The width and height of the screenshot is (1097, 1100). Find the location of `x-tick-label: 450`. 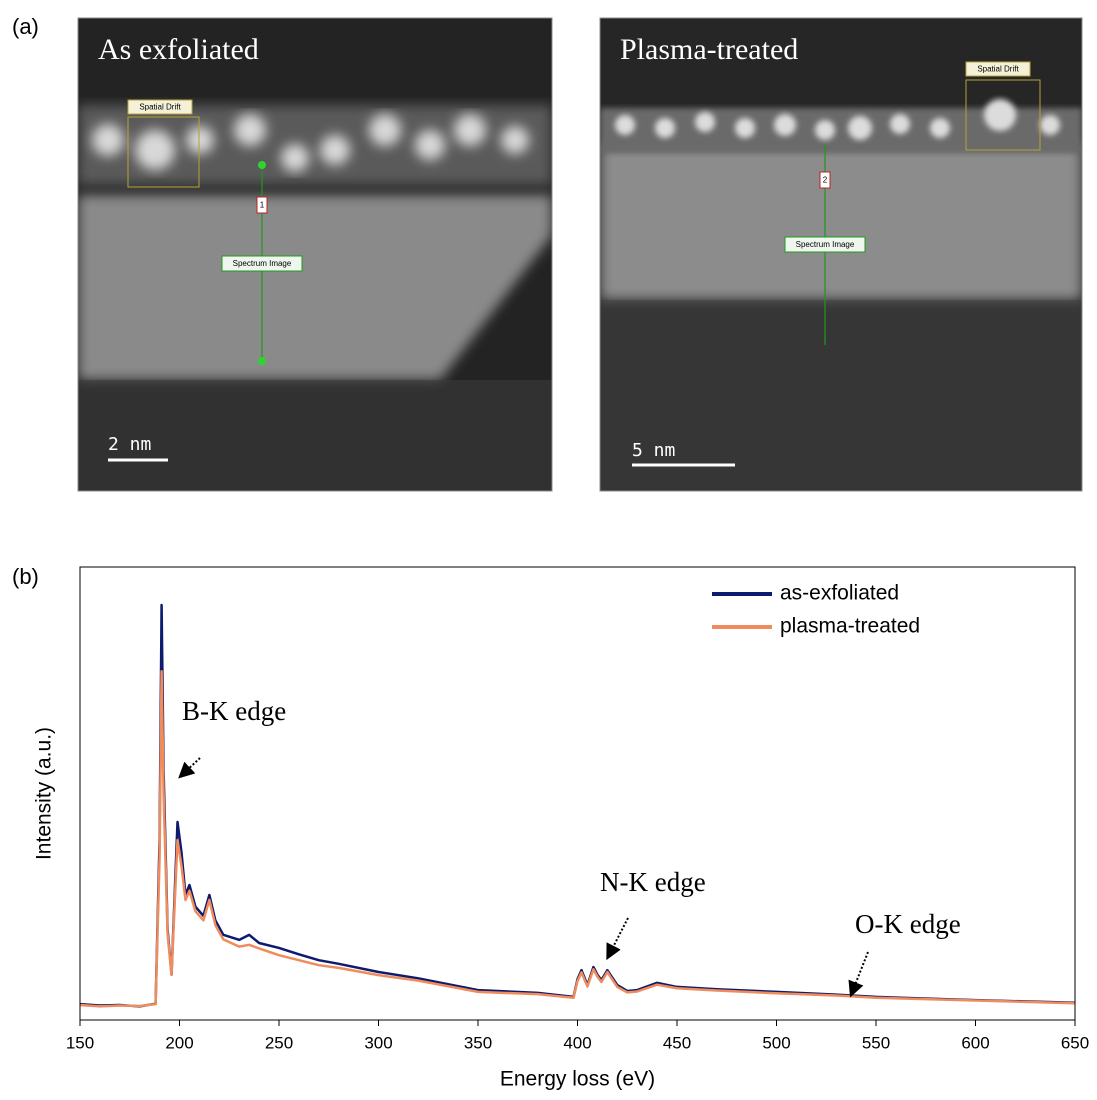

x-tick-label: 450 is located at coordinates (677, 1042).